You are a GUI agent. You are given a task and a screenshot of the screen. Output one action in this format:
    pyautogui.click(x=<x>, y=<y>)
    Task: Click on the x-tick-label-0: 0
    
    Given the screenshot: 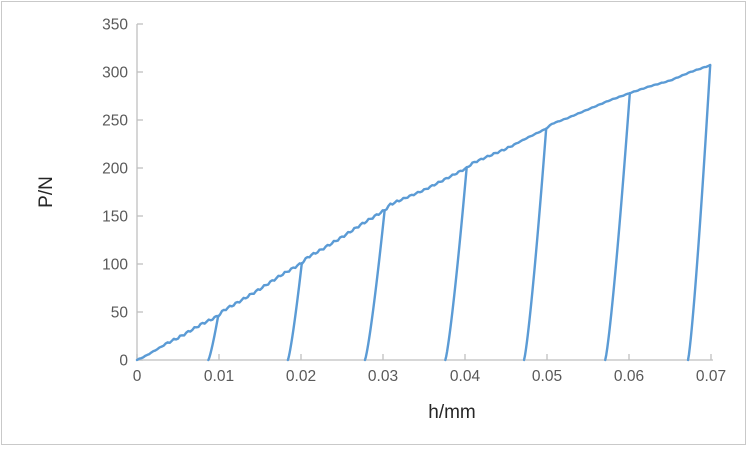 What is the action you would take?
    pyautogui.click(x=137, y=376)
    